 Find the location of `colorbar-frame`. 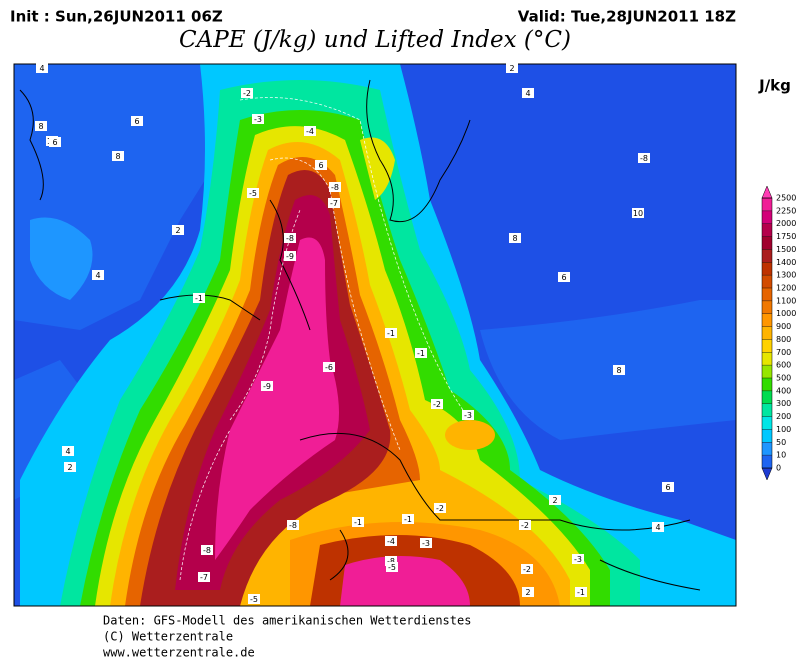

colorbar-frame is located at coordinates (767, 333).